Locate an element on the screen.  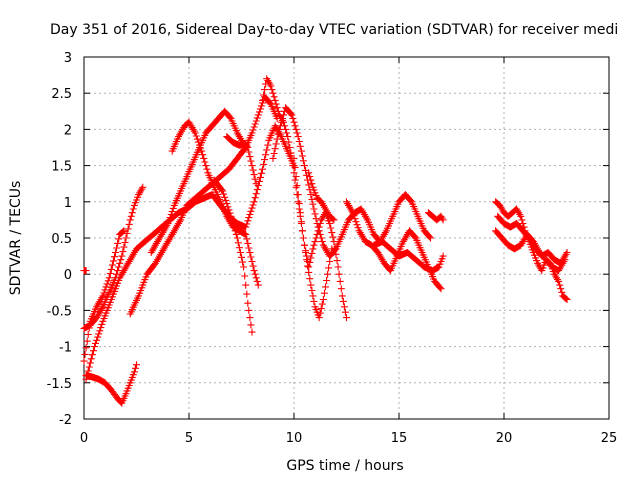
y-axis-tick-labels: -2 -1.5 -1 -0.5 0 0.5 1 1.5 2 2.5 3 is located at coordinates (59, 239).